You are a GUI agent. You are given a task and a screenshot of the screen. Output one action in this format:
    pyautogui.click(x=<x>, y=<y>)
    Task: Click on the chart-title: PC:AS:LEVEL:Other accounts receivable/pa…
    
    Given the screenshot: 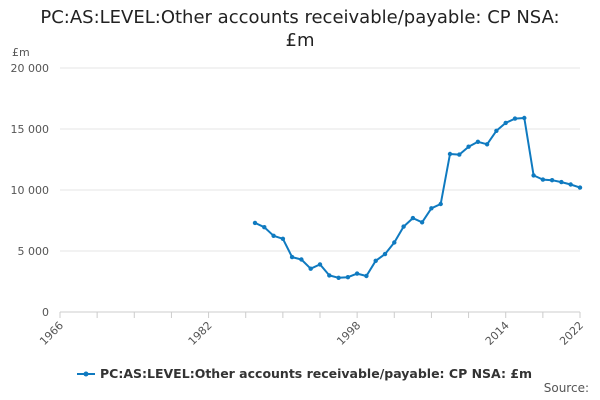 What is the action you would take?
    pyautogui.click(x=300, y=29)
    